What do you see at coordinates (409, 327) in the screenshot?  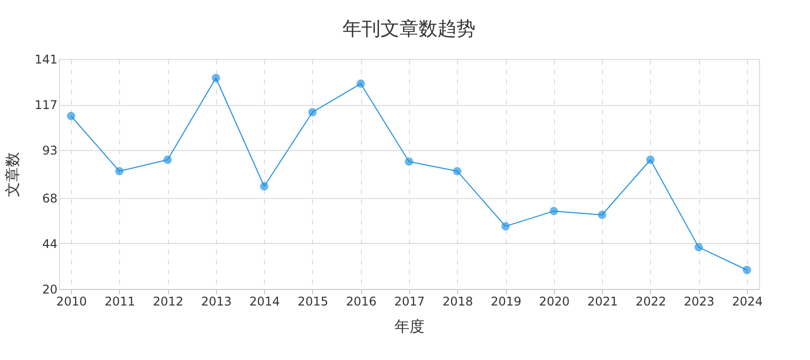 I see `x-axis-title: 年度` at bounding box center [409, 327].